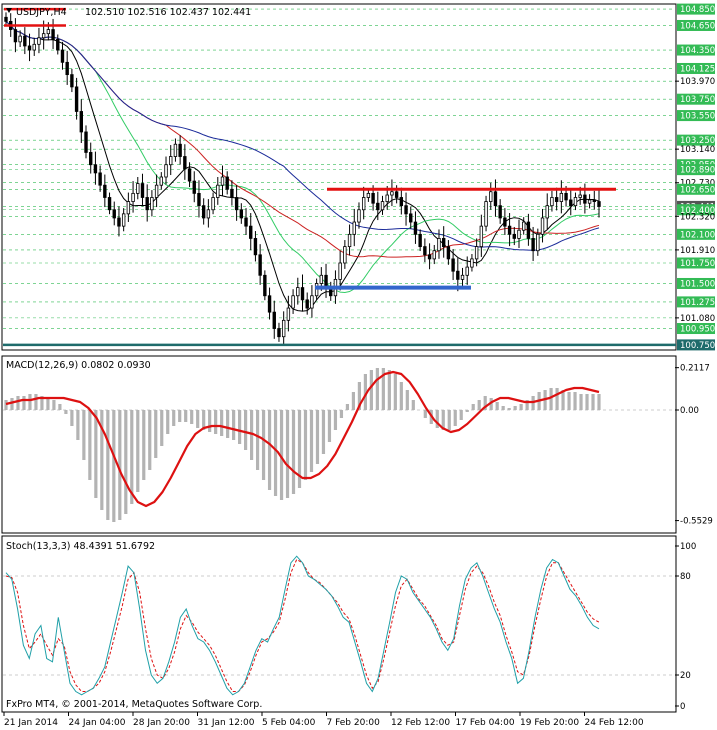 This screenshot has width=717, height=730. What do you see at coordinates (697, 217) in the screenshot?
I see `price-label: 102.320` at bounding box center [697, 217].